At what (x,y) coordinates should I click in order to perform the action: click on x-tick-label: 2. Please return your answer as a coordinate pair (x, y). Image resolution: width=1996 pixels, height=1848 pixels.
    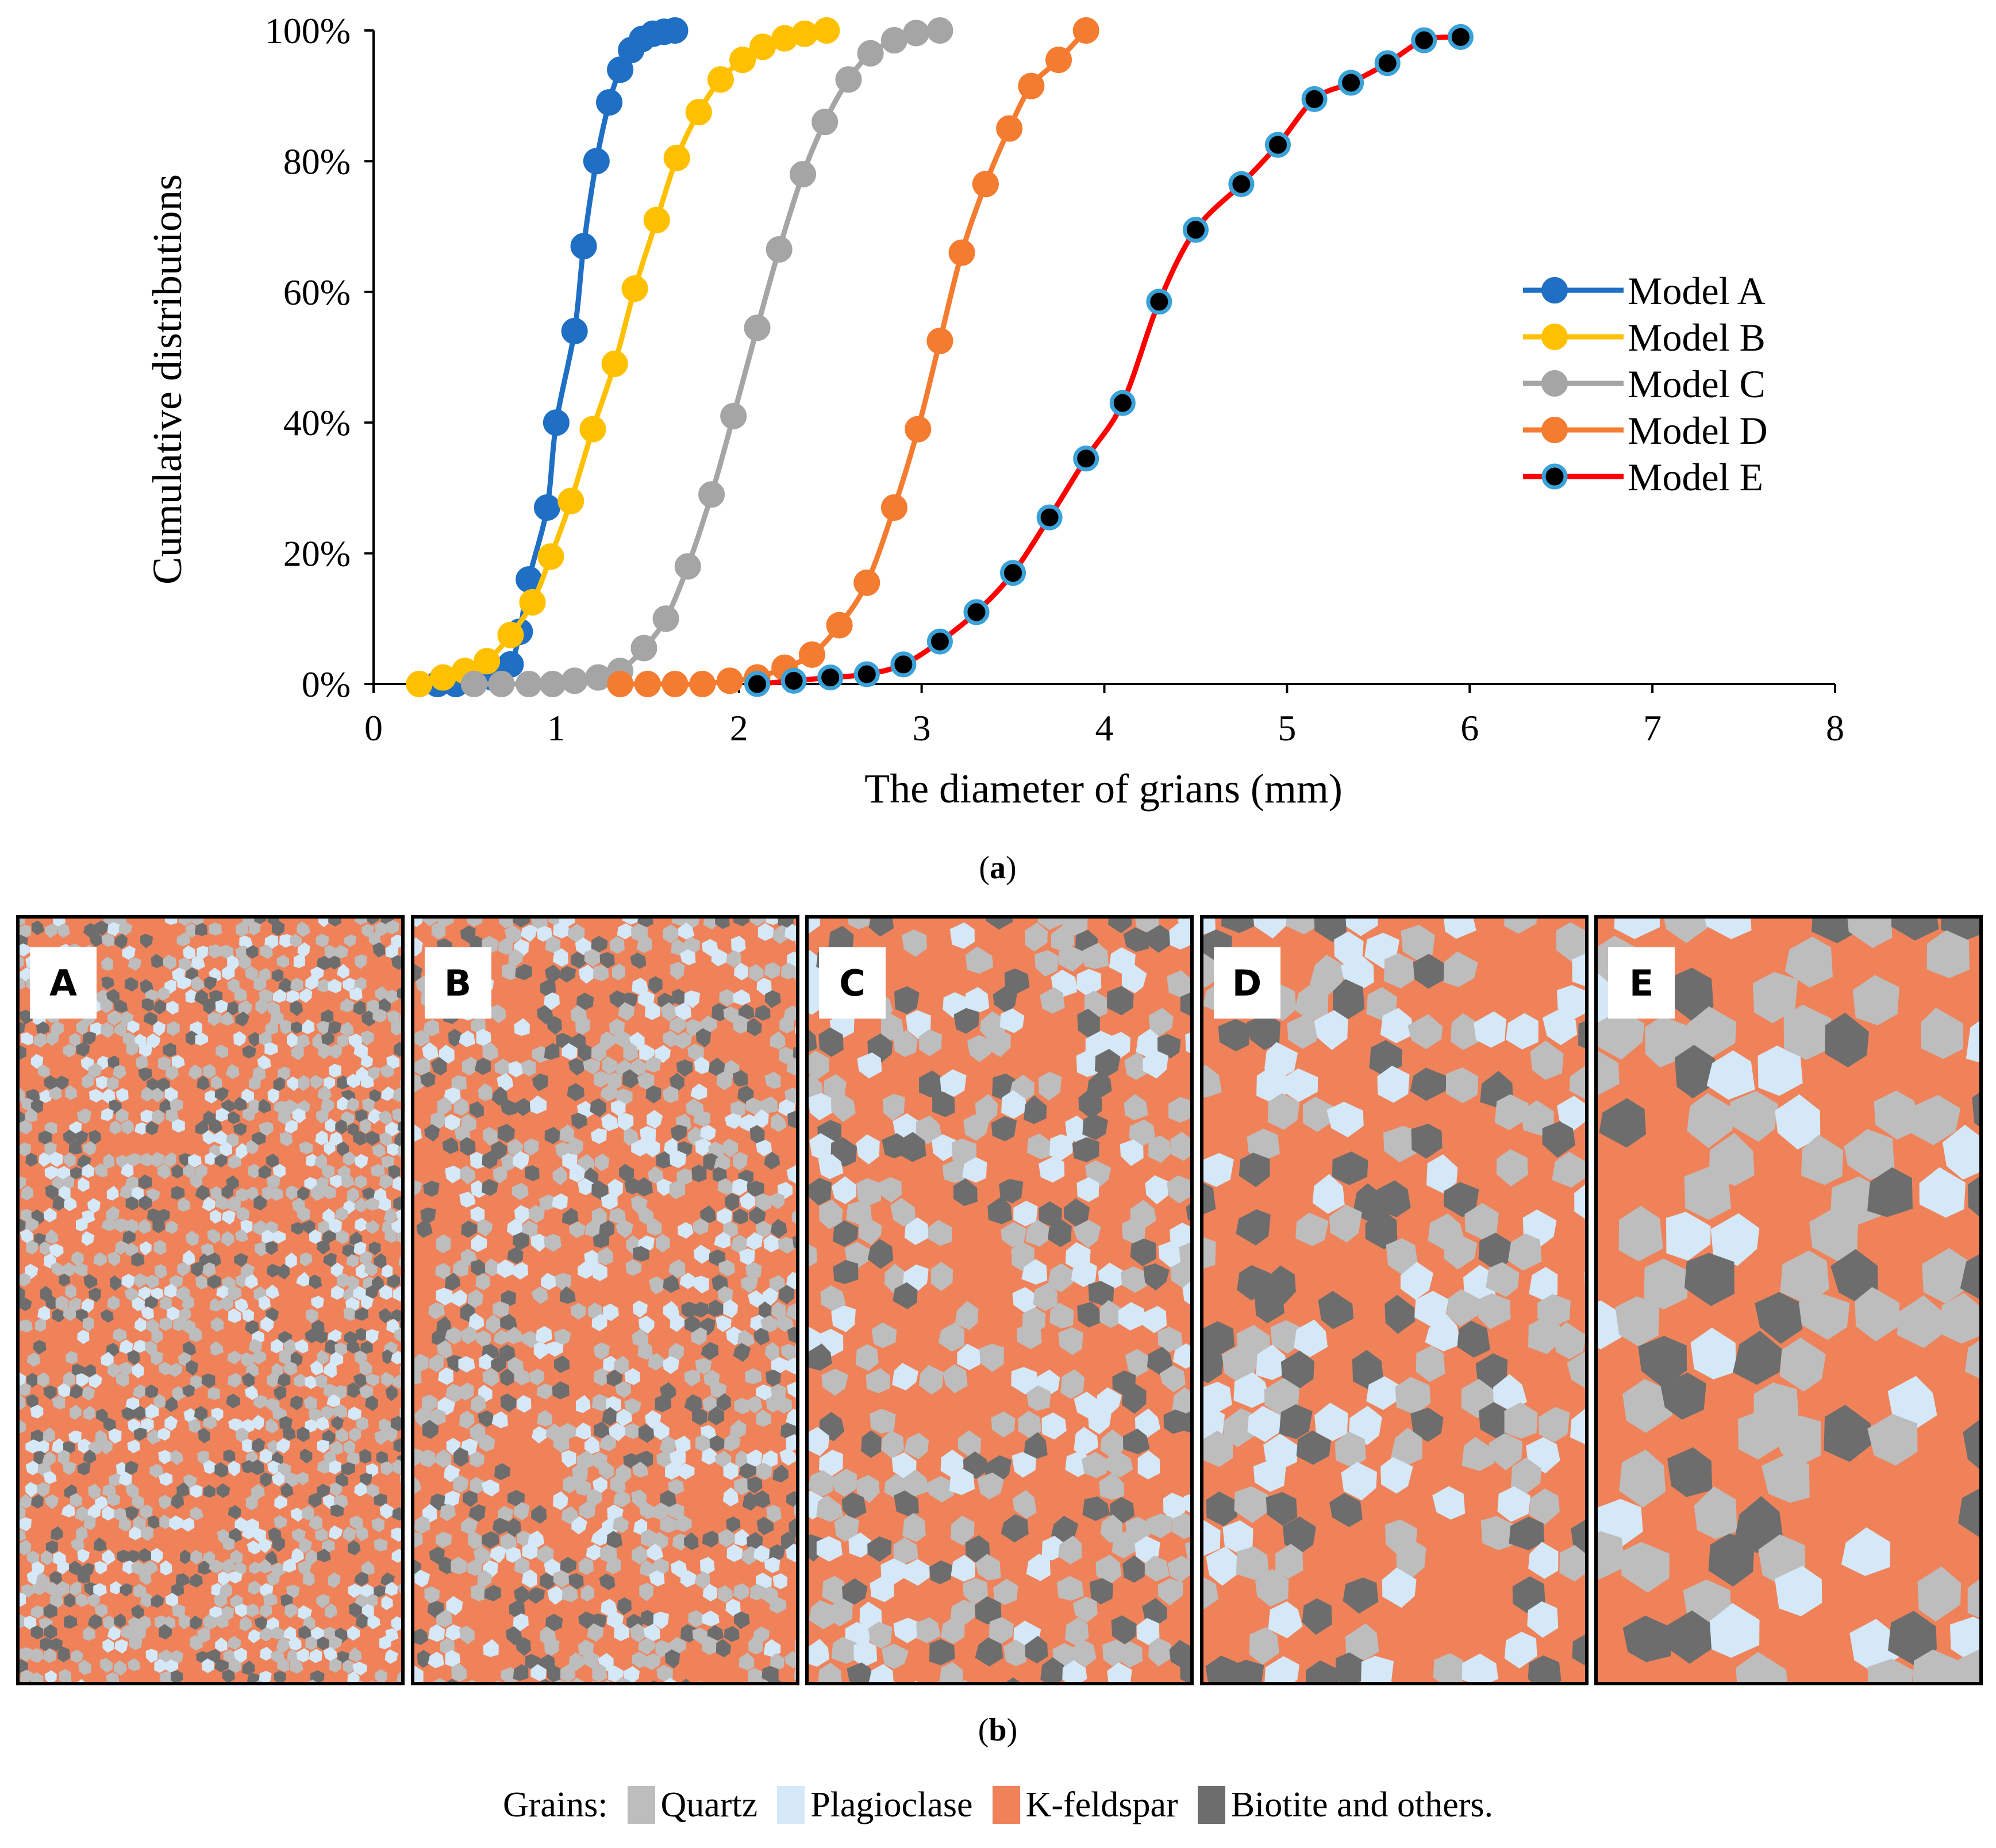
    Looking at the image, I should click on (739, 728).